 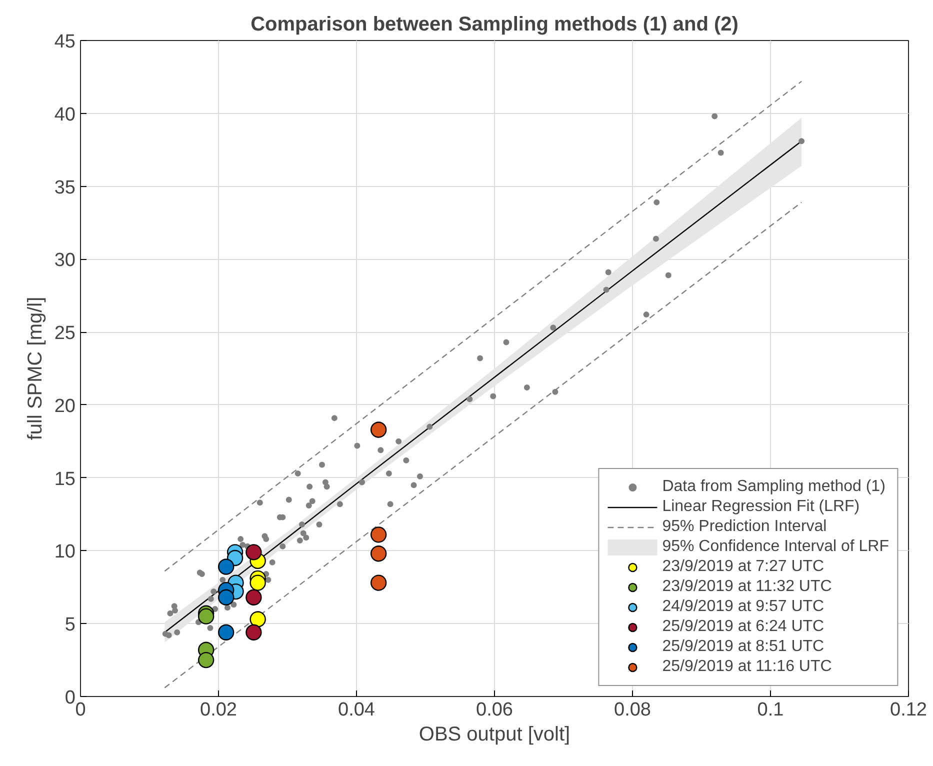 What do you see at coordinates (494, 735) in the screenshot?
I see `x-axis-title: OBS output [volt]` at bounding box center [494, 735].